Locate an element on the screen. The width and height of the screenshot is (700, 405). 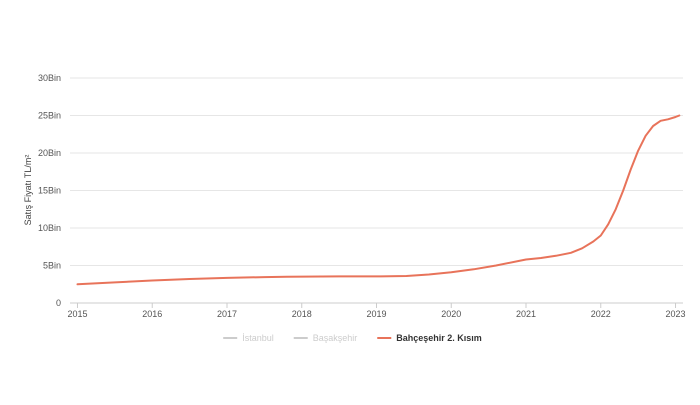
x-tick-label: 2023 is located at coordinates (676, 314).